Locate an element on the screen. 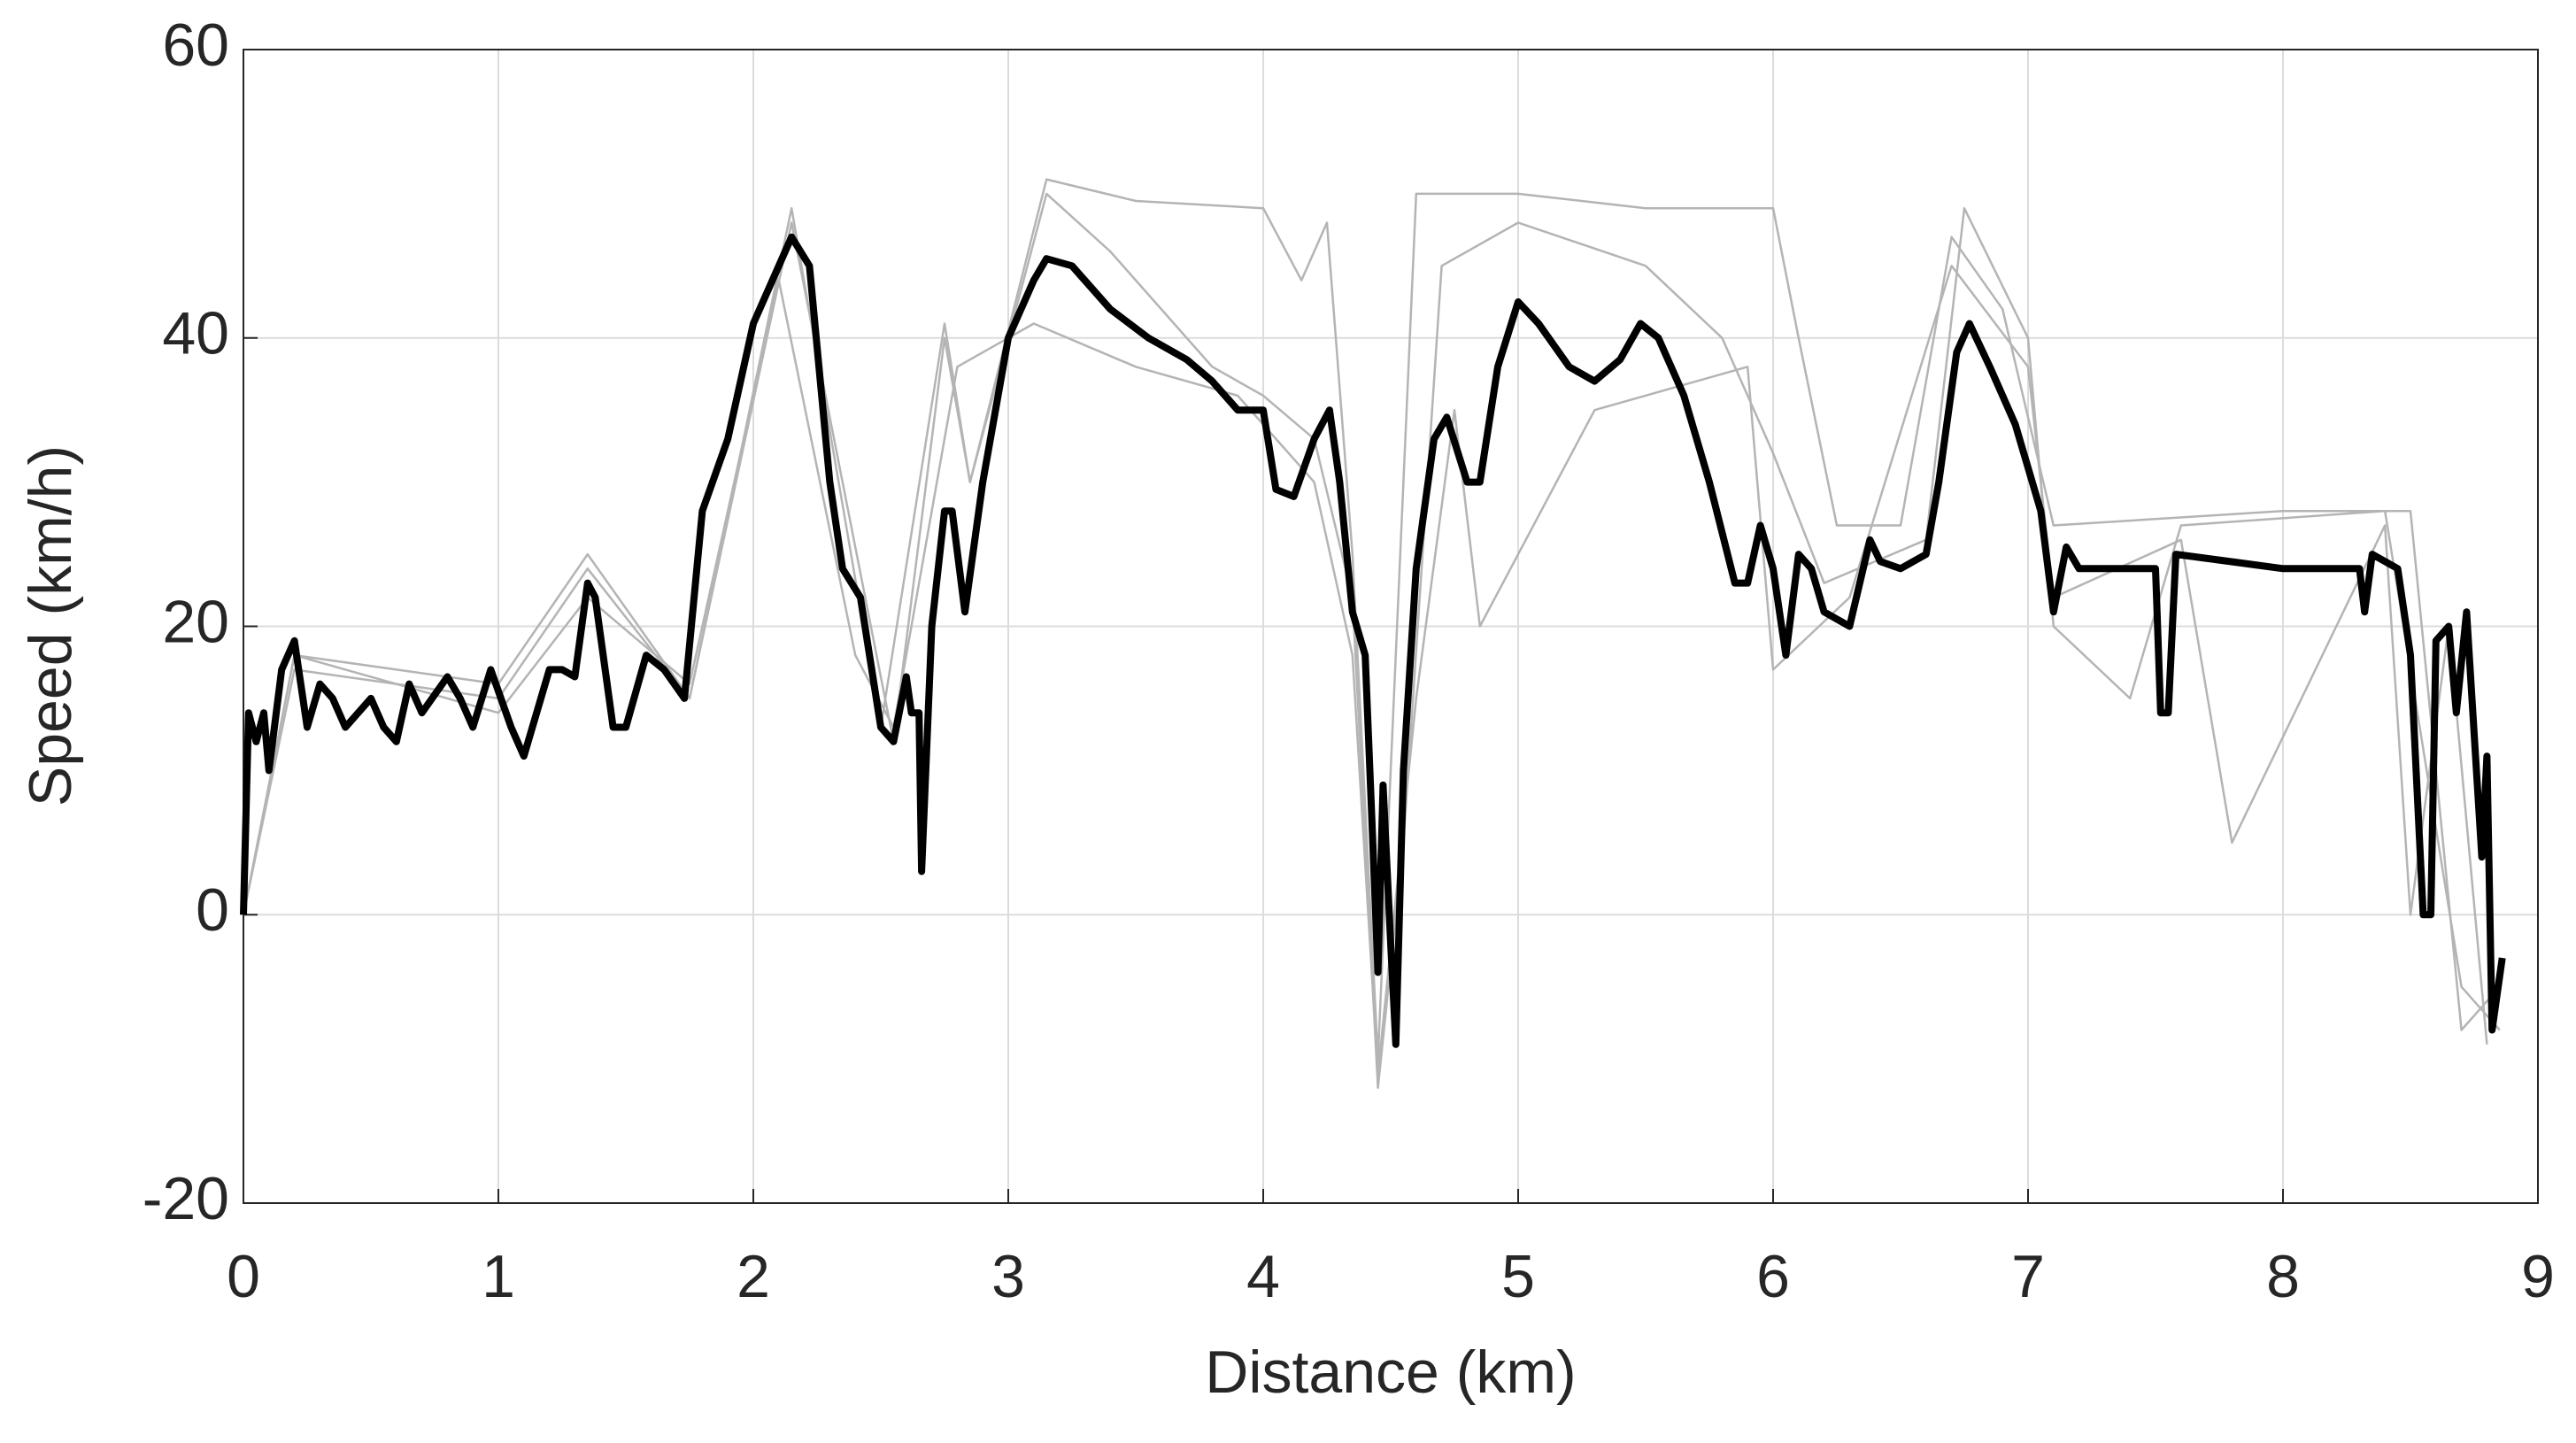 This screenshot has width=2576, height=1443. y-tick-label: 60 is located at coordinates (195, 45).